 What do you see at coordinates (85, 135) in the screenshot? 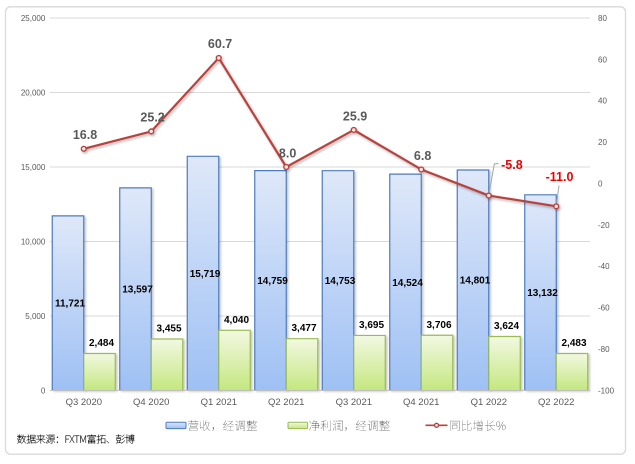
I see `svg-text: 16.8` at bounding box center [85, 135].